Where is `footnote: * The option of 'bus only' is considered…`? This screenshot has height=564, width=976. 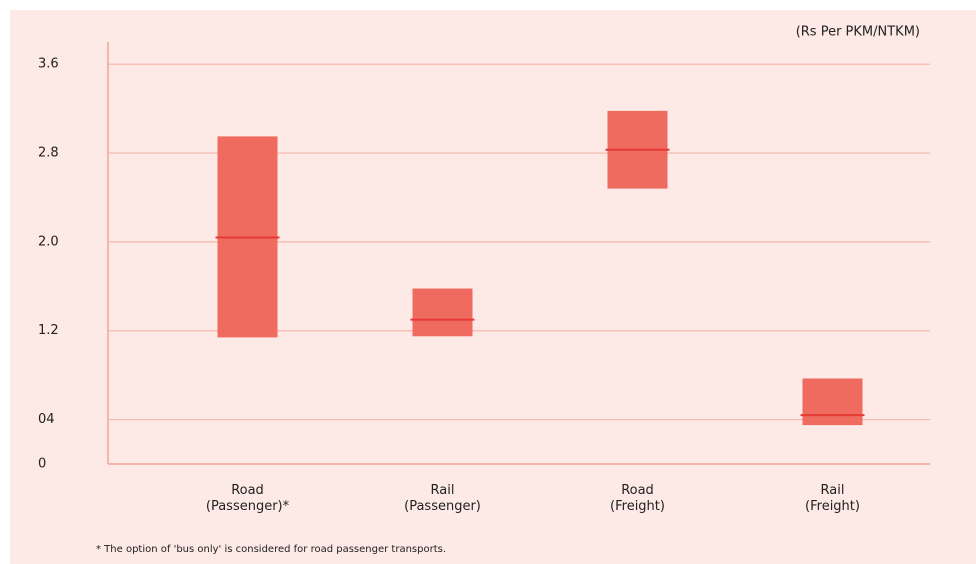 footnote: * The option of 'bus only' is considered… is located at coordinates (271, 549).